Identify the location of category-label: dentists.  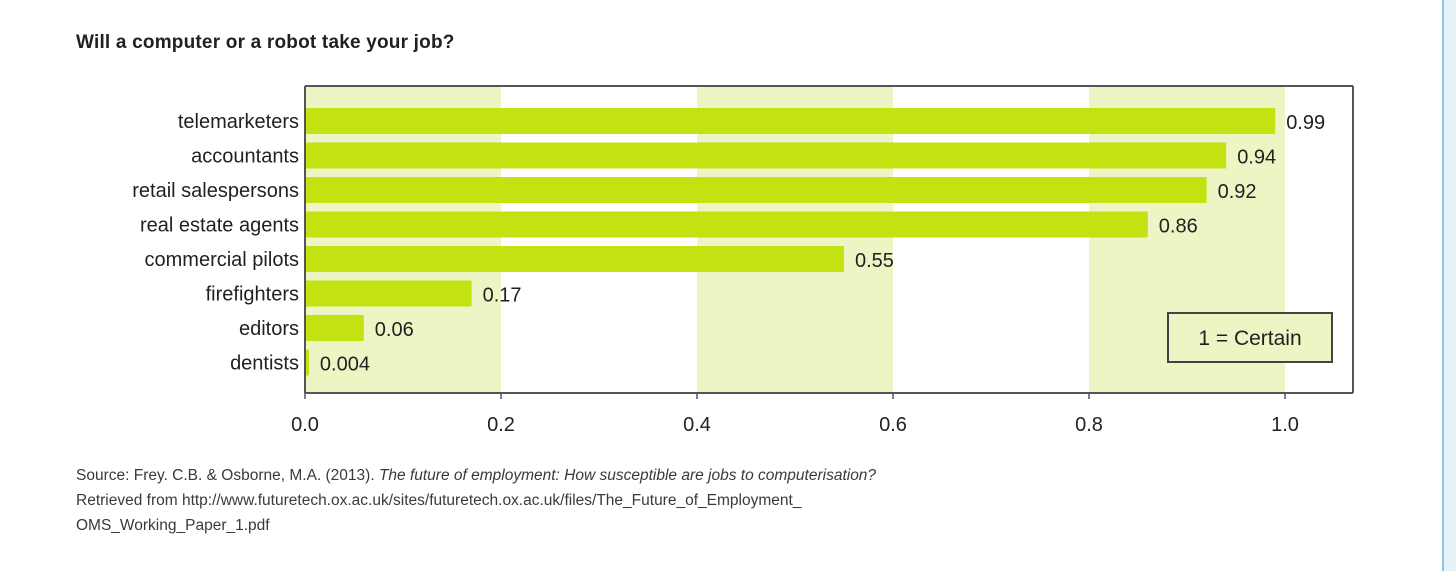
(264, 364).